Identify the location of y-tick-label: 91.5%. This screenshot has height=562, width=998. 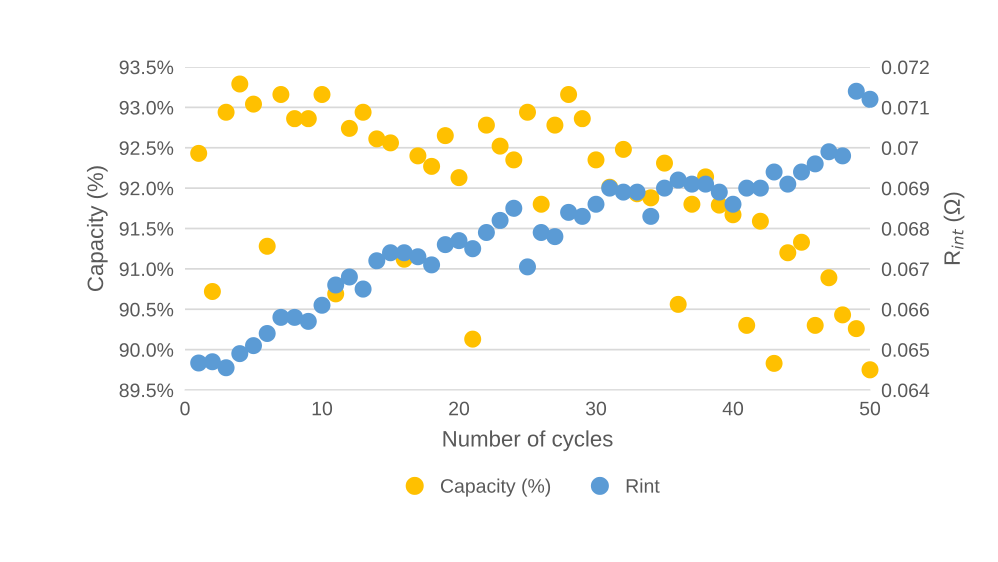
(147, 229).